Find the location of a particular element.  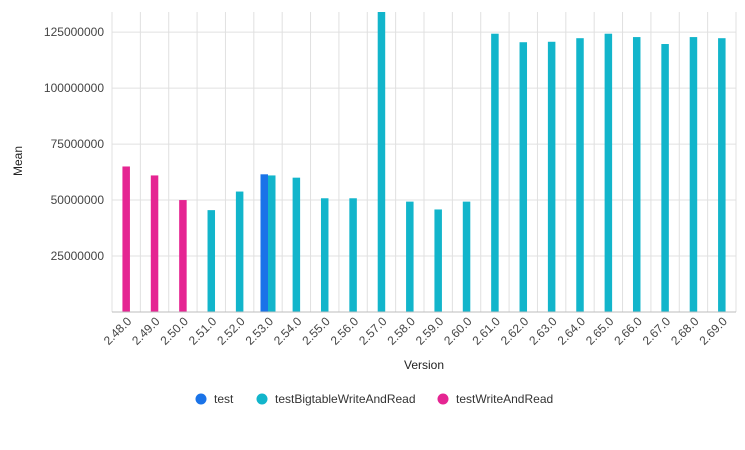

x-tick-label: 2.63.0 is located at coordinates (543, 331).